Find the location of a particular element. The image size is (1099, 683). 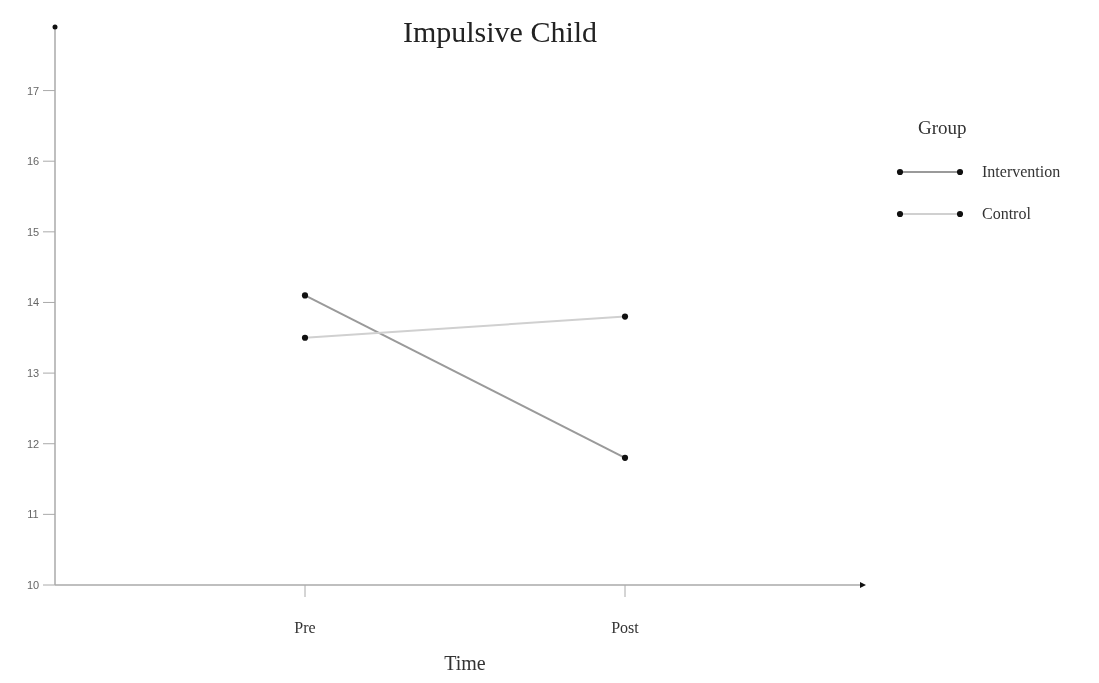

legend-label: Control is located at coordinates (1007, 213).